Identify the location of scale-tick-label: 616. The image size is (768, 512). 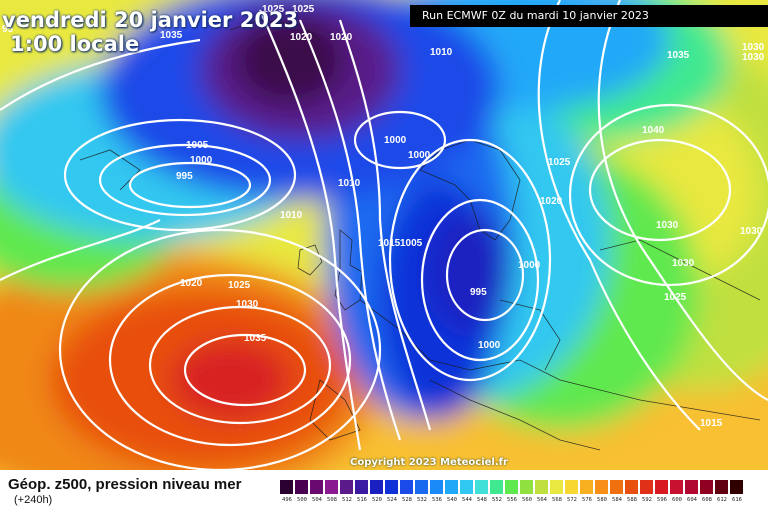
(737, 500).